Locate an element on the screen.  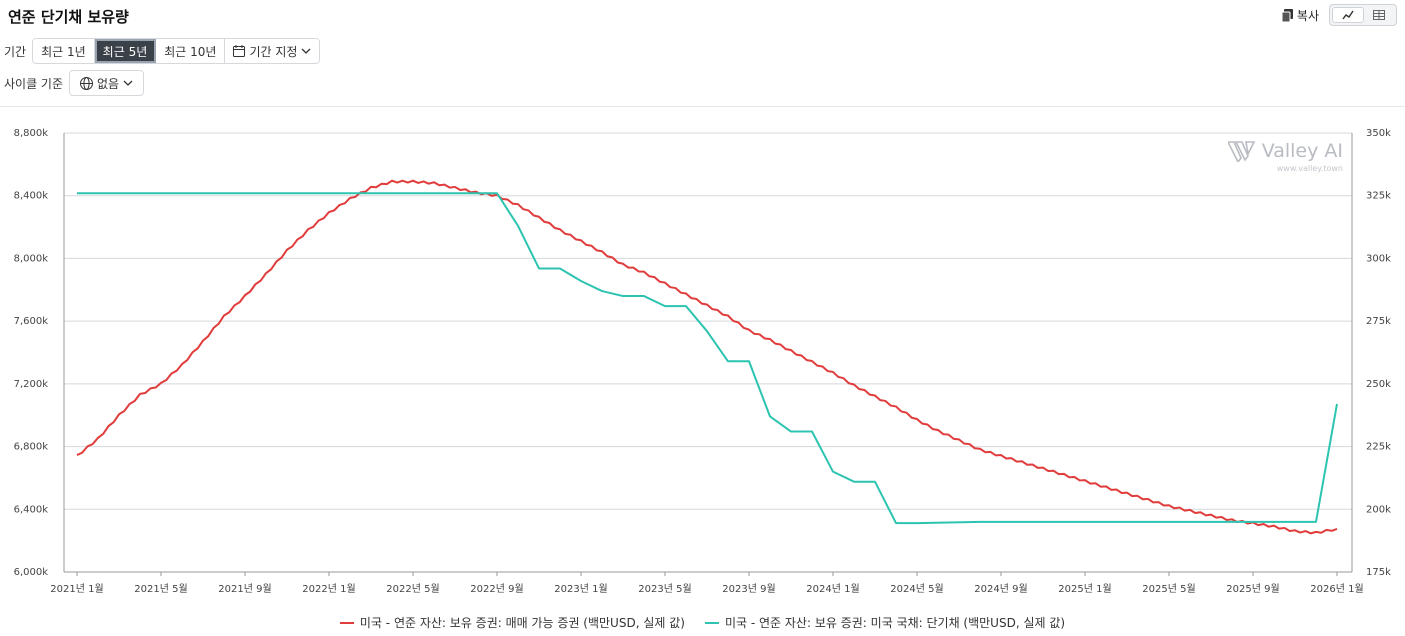
copy-icon is located at coordinates (1287, 15).